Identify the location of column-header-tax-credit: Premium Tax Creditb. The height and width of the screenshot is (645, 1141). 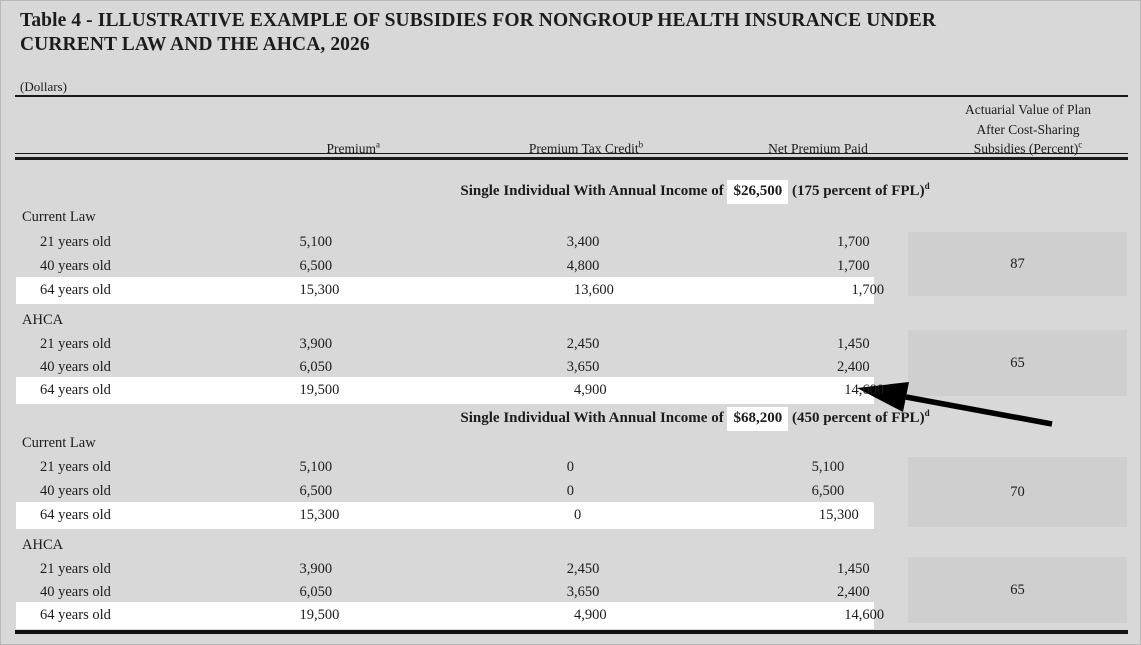
(586, 148).